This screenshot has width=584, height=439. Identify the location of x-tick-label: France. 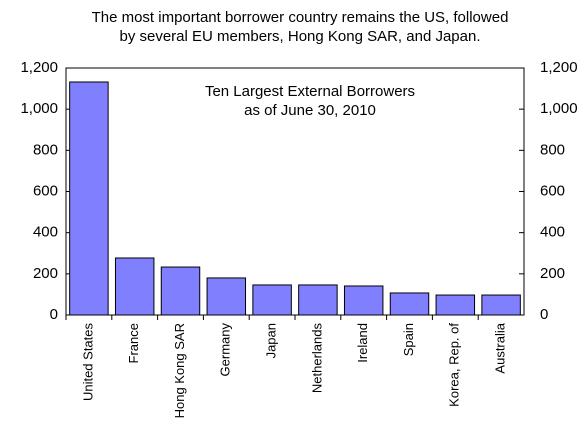
(133, 343).